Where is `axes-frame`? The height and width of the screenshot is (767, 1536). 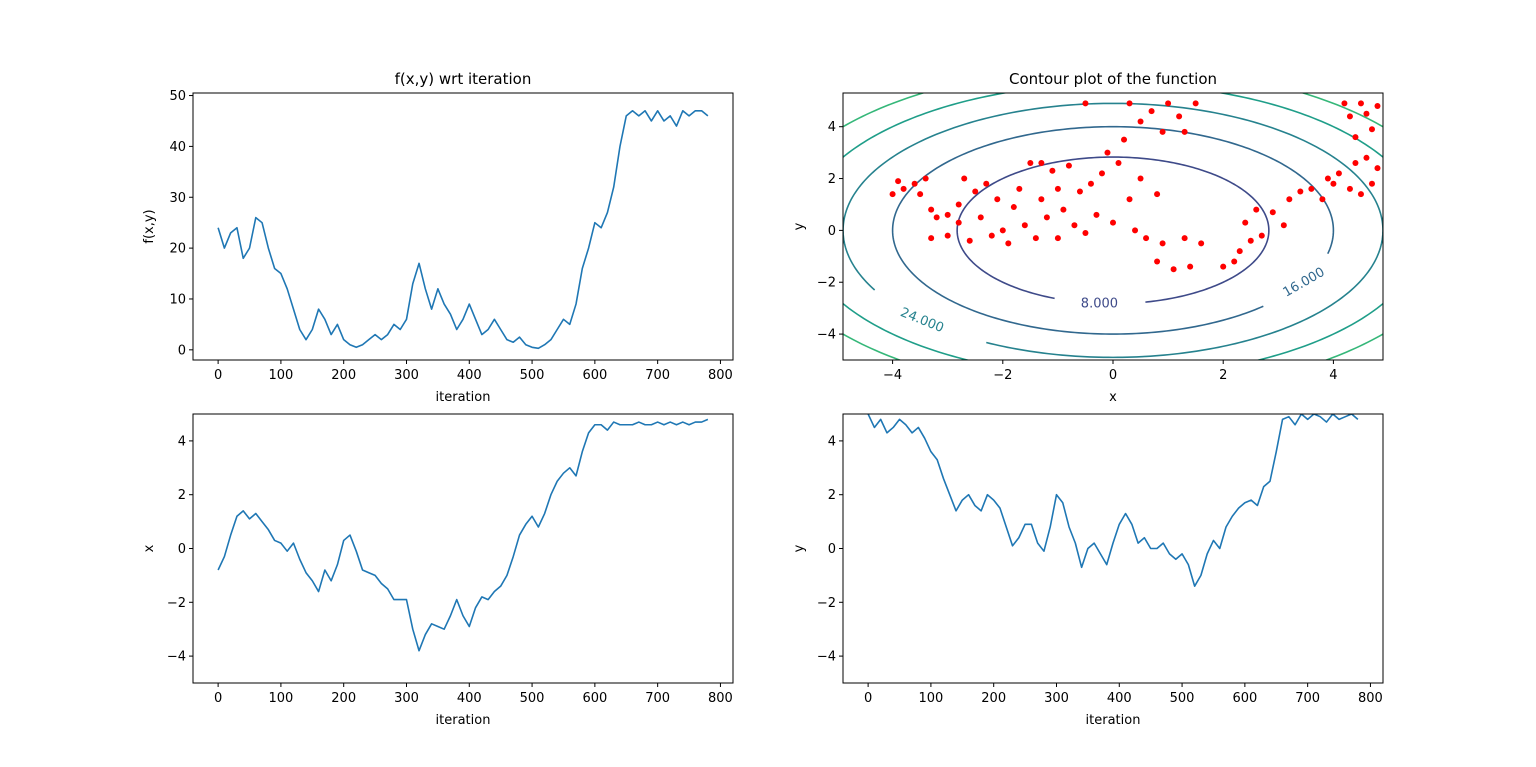
axes-frame is located at coordinates (463, 226).